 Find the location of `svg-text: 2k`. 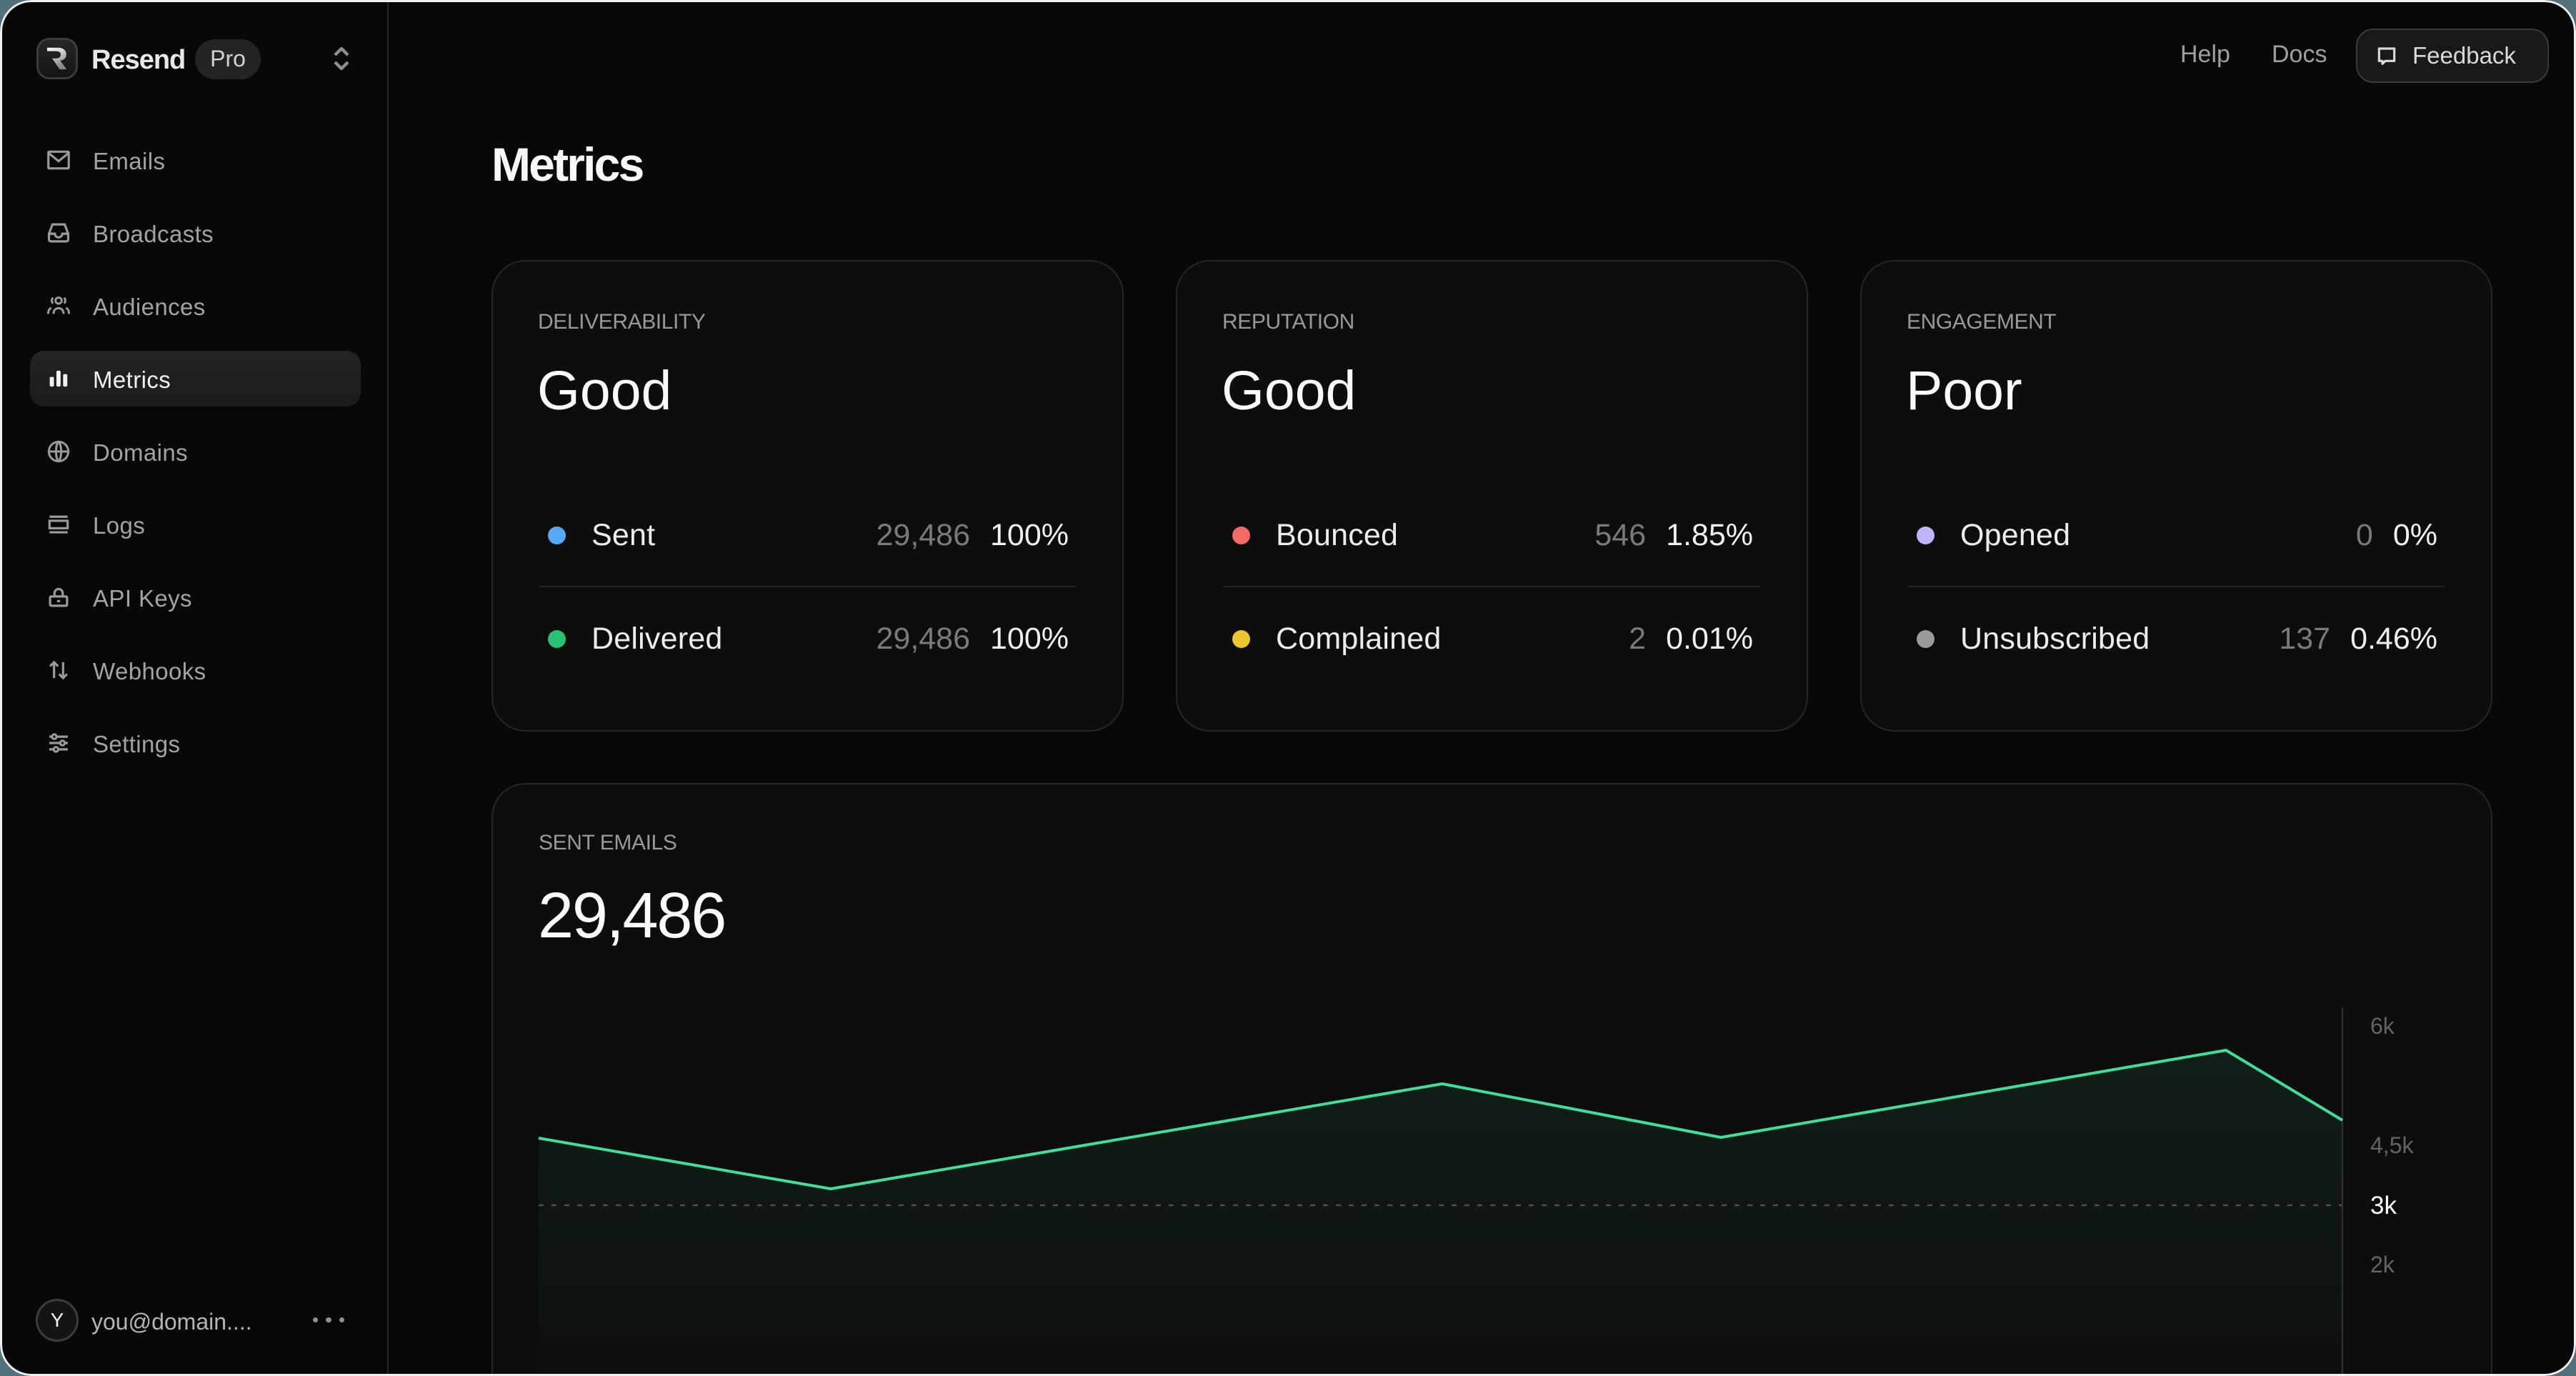

svg-text: 2k is located at coordinates (2383, 1264).